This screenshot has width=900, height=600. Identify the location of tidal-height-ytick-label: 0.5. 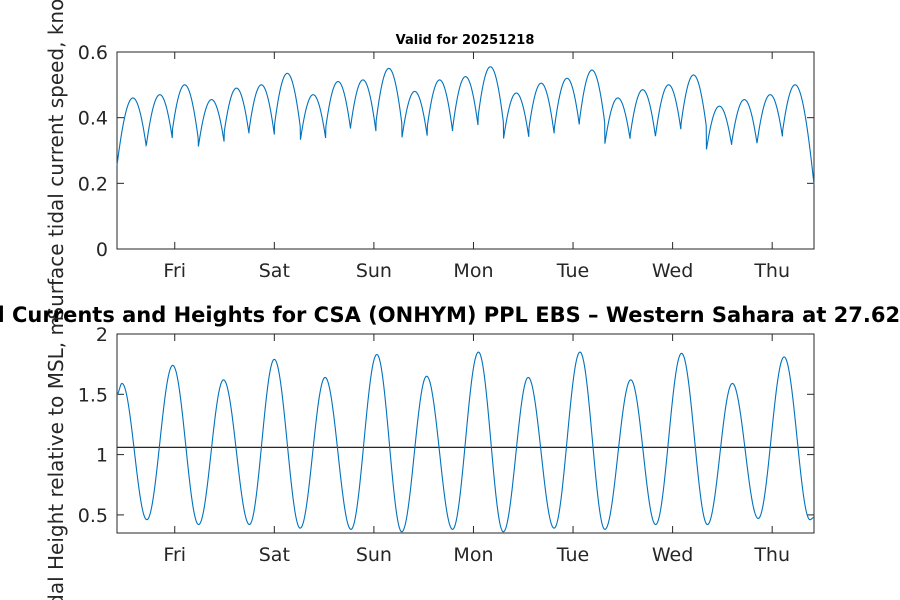
(93, 516).